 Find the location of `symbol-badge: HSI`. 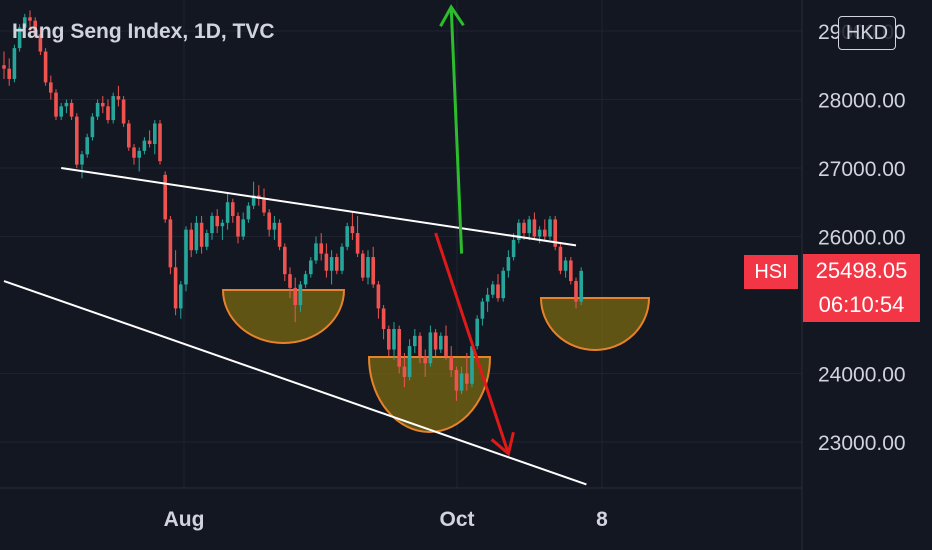

symbol-badge: HSI is located at coordinates (771, 272).